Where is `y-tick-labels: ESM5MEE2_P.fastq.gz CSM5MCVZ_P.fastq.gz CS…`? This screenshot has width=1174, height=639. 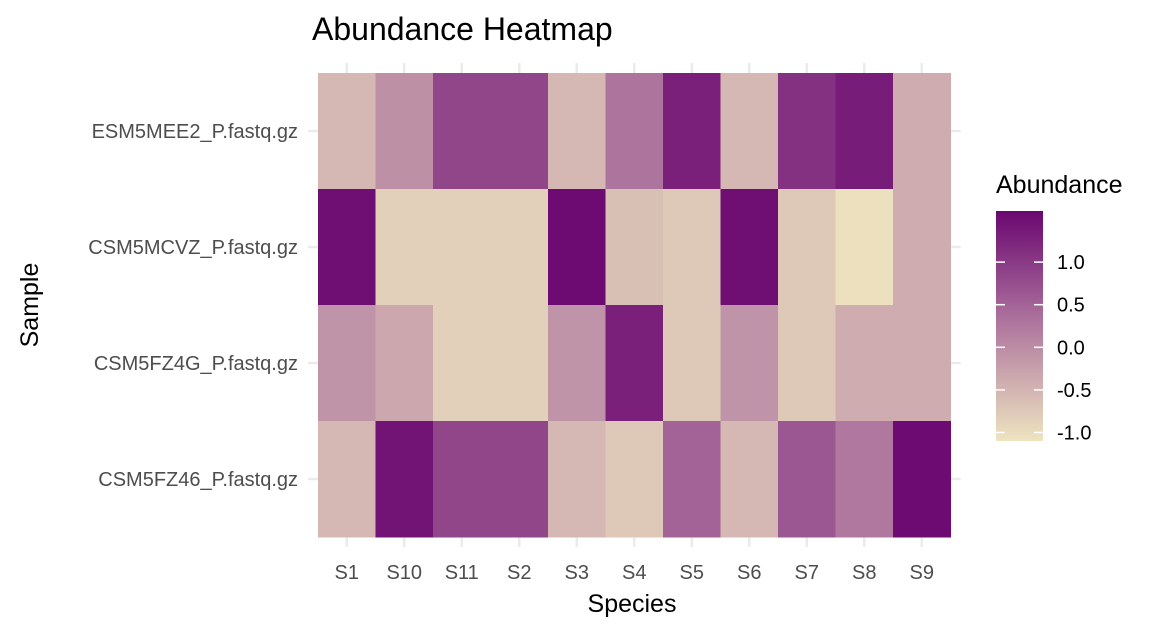 y-tick-labels: ESM5MEE2_P.fastq.gz CSM5MCVZ_P.fastq.gz CS… is located at coordinates (193, 306).